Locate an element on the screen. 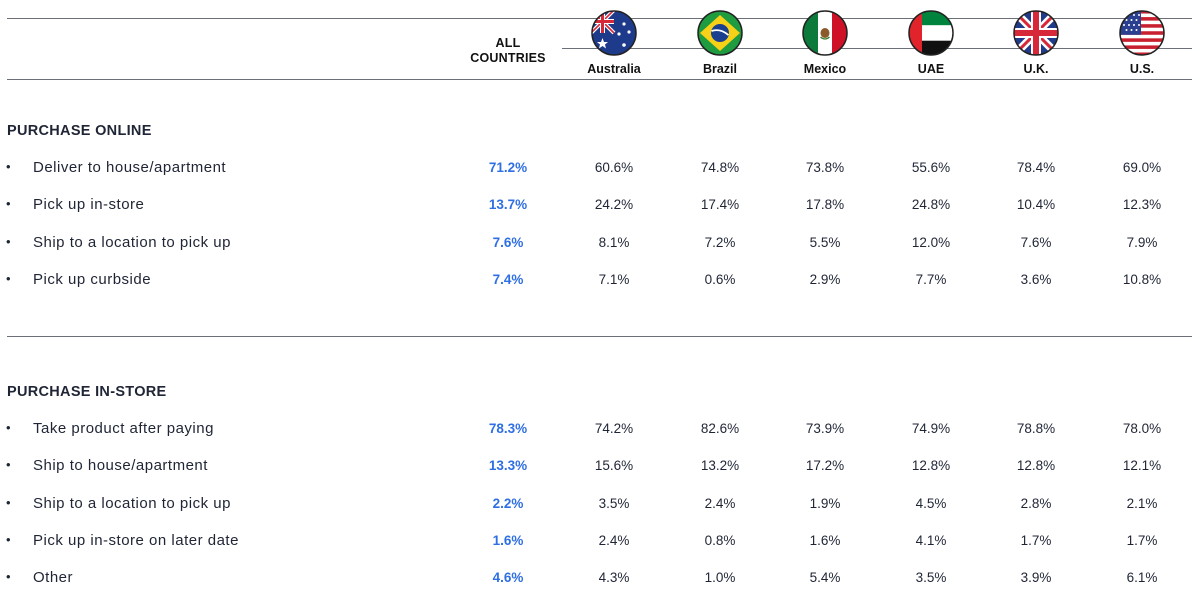 This screenshot has height=612, width=1192. value-cell-mexico: 5.5% is located at coordinates (825, 242).